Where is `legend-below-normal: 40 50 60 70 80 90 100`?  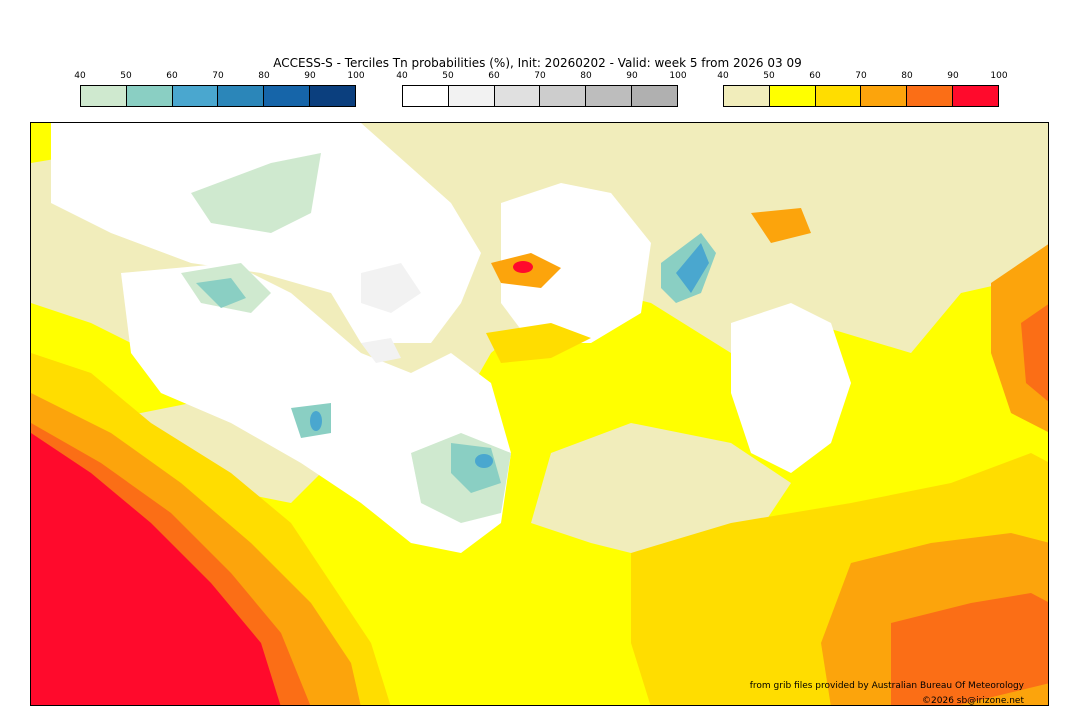 legend-below-normal: 40 50 60 70 80 90 100 is located at coordinates (219, 89).